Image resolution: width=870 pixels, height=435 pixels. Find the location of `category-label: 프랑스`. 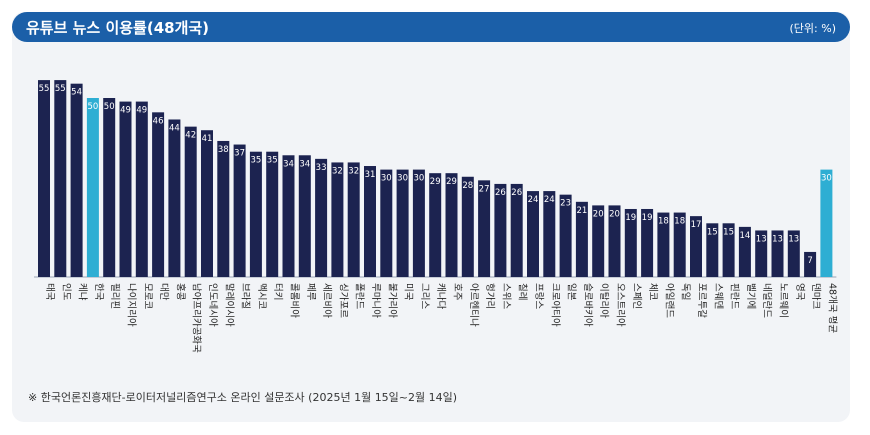

category-label: 프랑스 is located at coordinates (539, 296).